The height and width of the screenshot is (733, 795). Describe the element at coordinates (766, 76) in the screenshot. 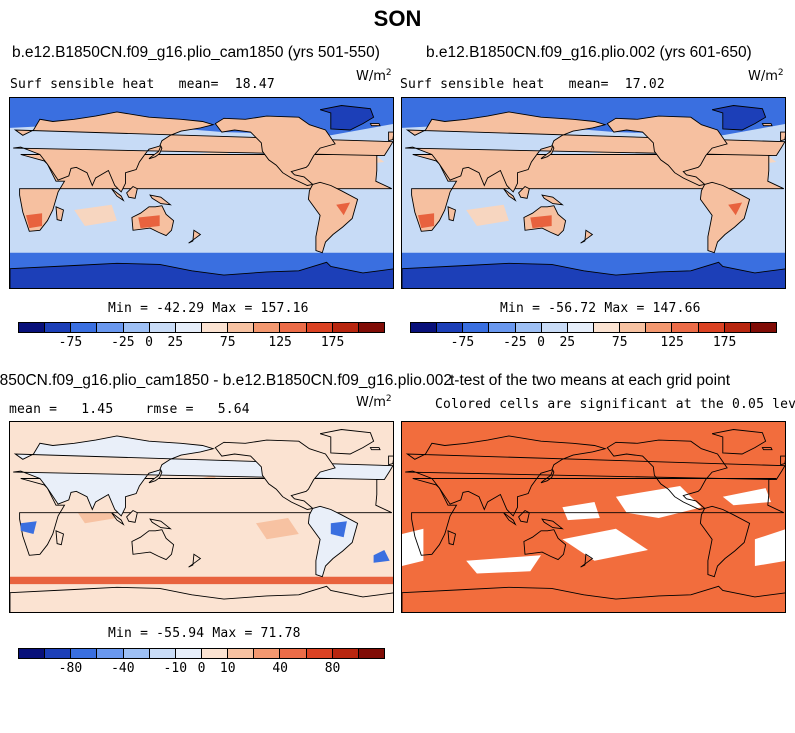

I see `panel-tr-units: W/m2` at that location.